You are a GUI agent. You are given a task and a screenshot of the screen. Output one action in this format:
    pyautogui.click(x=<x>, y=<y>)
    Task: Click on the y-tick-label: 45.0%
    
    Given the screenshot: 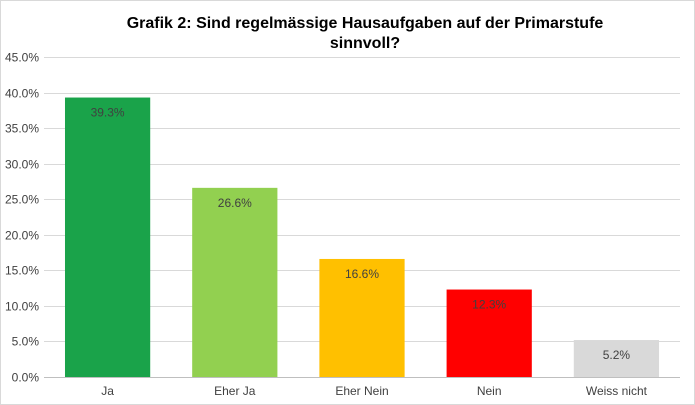 What is the action you would take?
    pyautogui.click(x=22, y=58)
    